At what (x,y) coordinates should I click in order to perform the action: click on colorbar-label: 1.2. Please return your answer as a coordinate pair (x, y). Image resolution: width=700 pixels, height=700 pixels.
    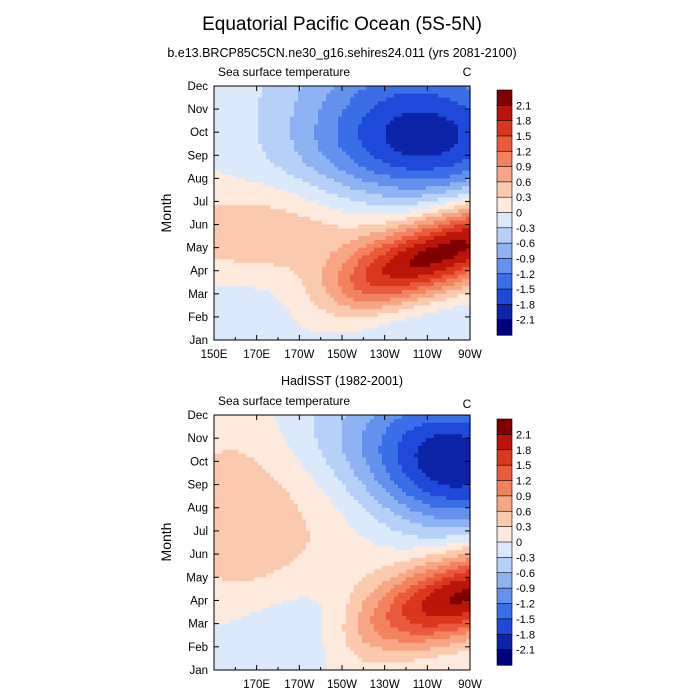
    Looking at the image, I should click on (523, 152).